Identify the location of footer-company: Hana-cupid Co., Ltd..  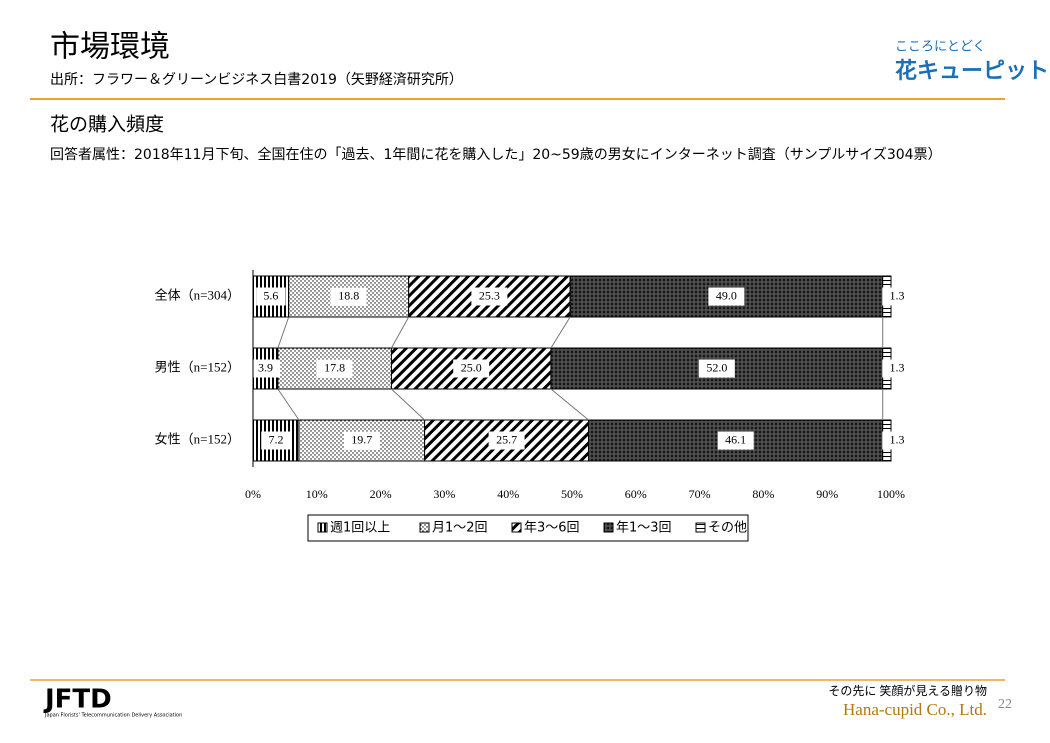
(915, 709).